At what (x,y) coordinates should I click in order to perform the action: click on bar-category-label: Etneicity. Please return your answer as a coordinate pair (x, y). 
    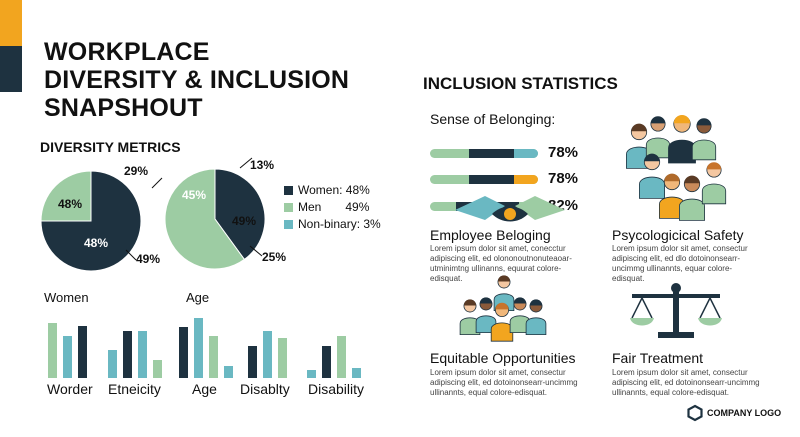
    Looking at the image, I should click on (134, 389).